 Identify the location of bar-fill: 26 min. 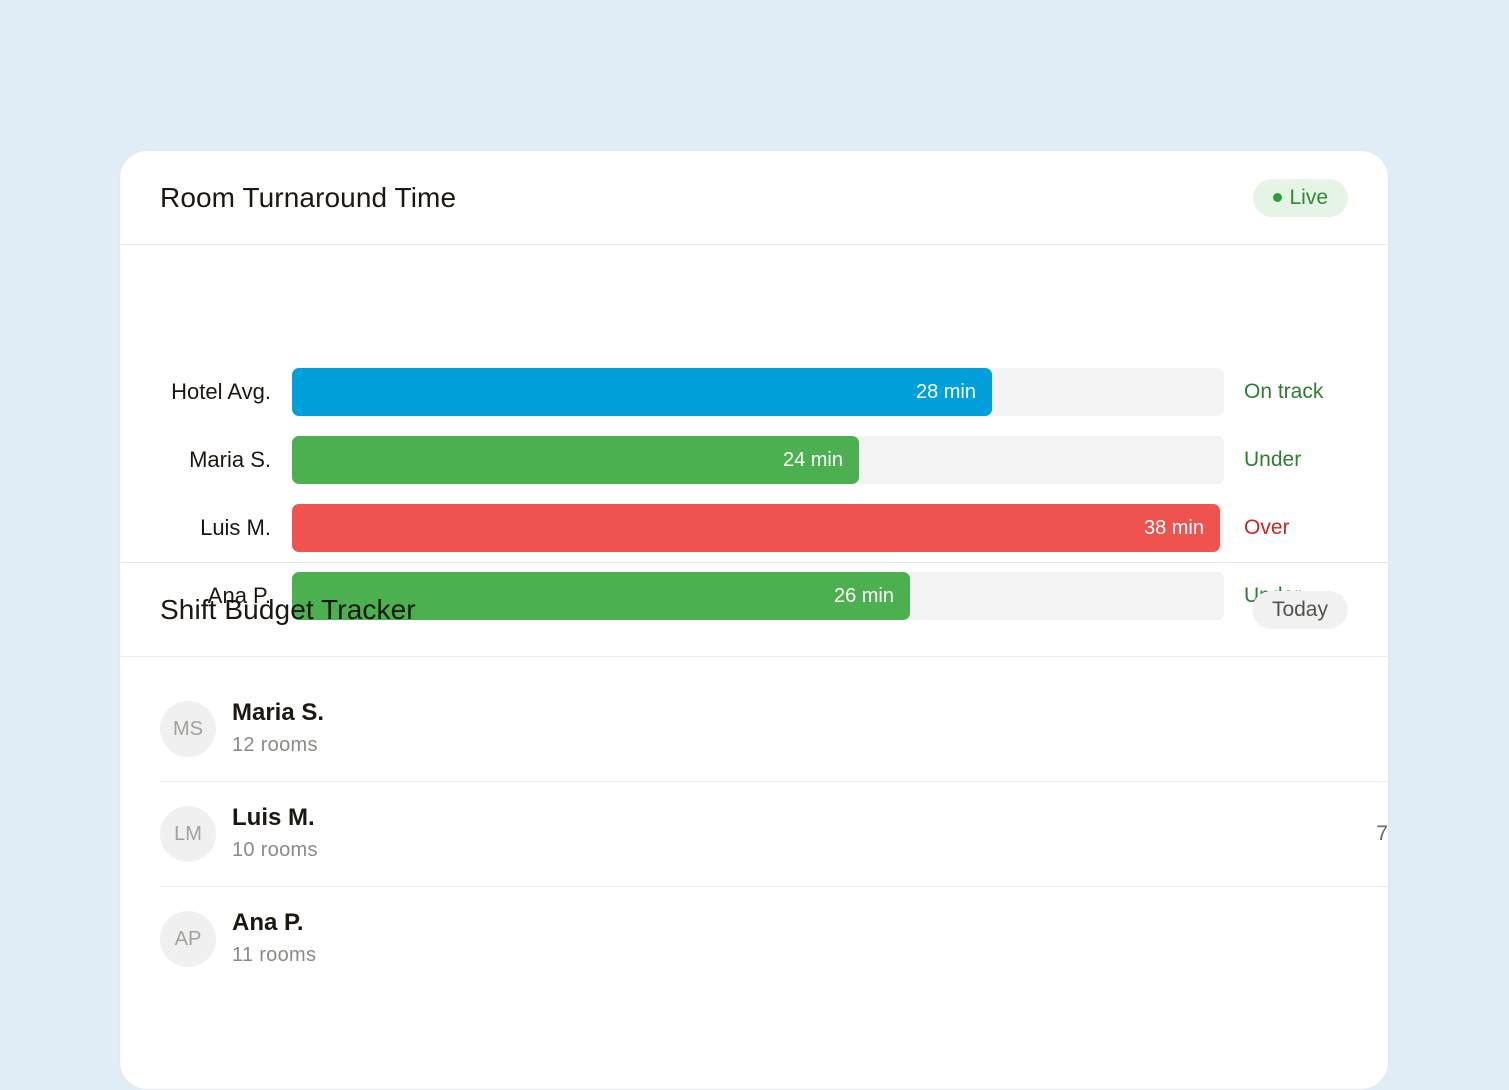
(601, 596).